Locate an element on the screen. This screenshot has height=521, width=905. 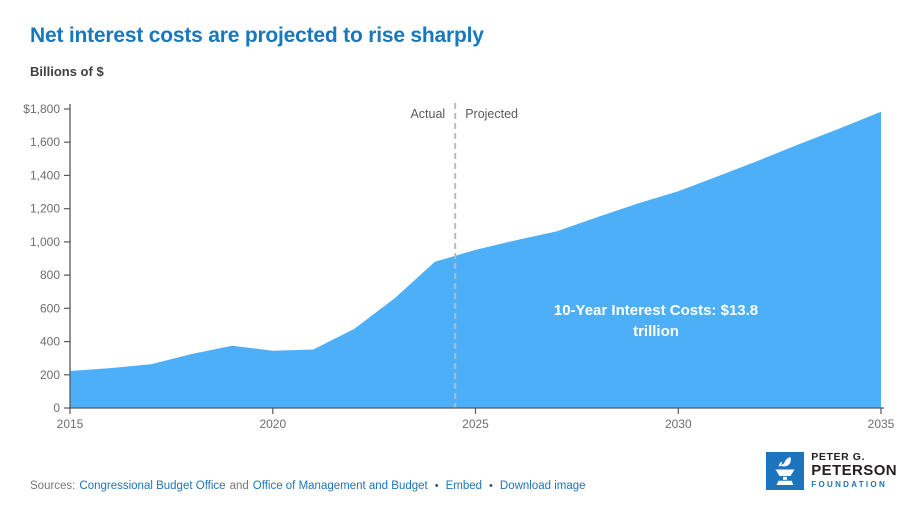
y-axis-tick-label: 0 is located at coordinates (56, 408).